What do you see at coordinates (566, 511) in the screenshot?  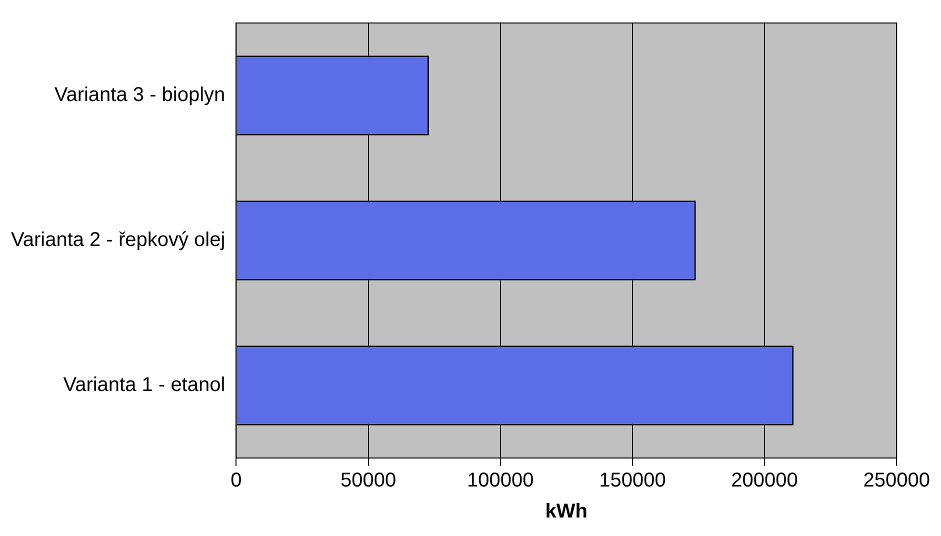 I see `x-axis-title: kWh` at bounding box center [566, 511].